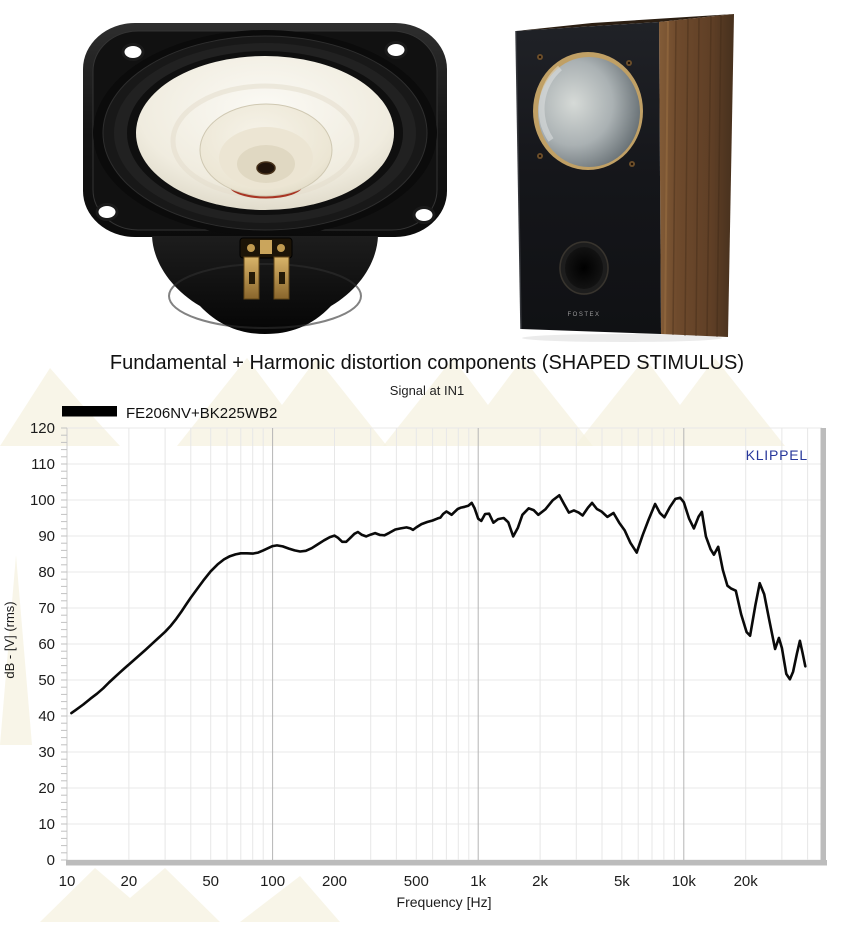 This screenshot has width=854, height=927. I want to click on speaker-cabinet-photo: FOSTEX, so click(624, 178).